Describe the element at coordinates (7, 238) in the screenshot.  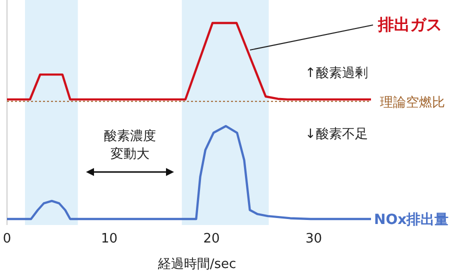
I see `x-tick-label: 0` at that location.